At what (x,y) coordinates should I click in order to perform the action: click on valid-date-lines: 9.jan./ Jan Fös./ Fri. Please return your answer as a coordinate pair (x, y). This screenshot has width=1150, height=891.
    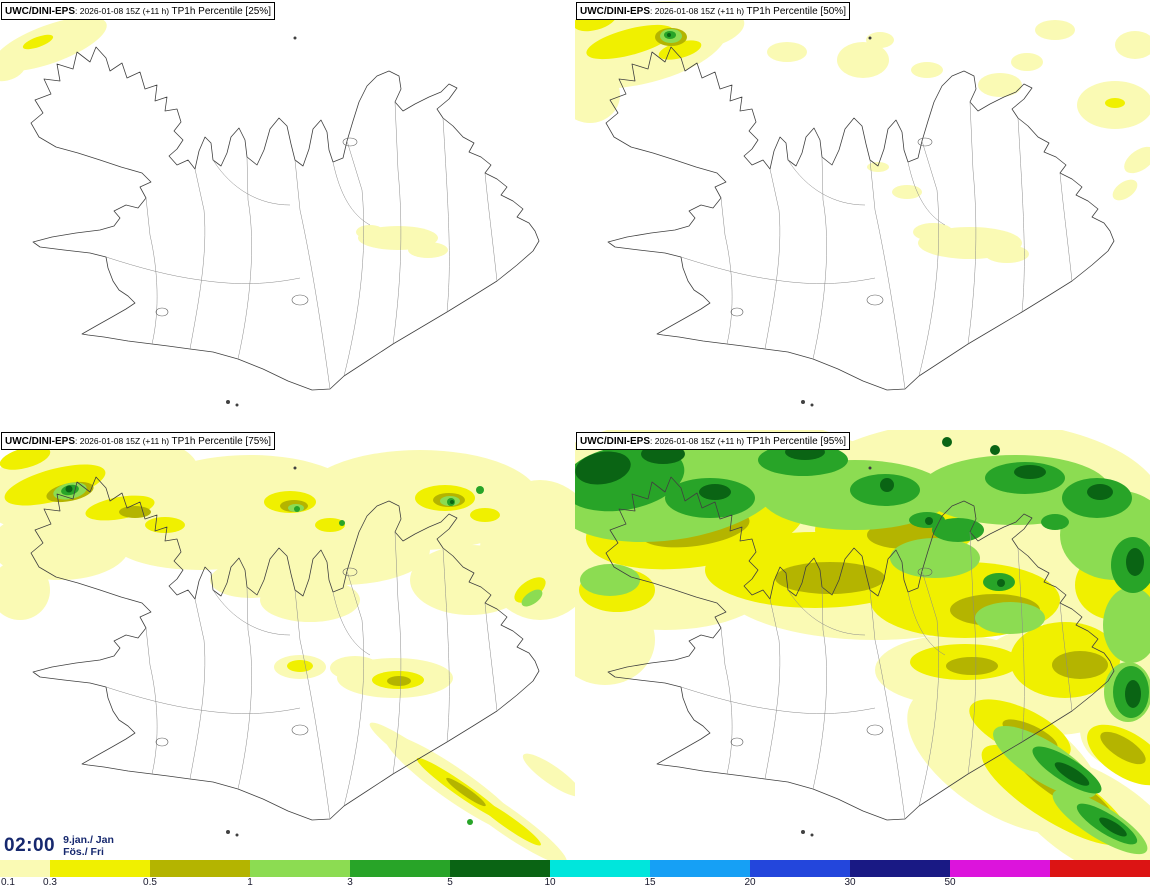
    Looking at the image, I should click on (88, 846).